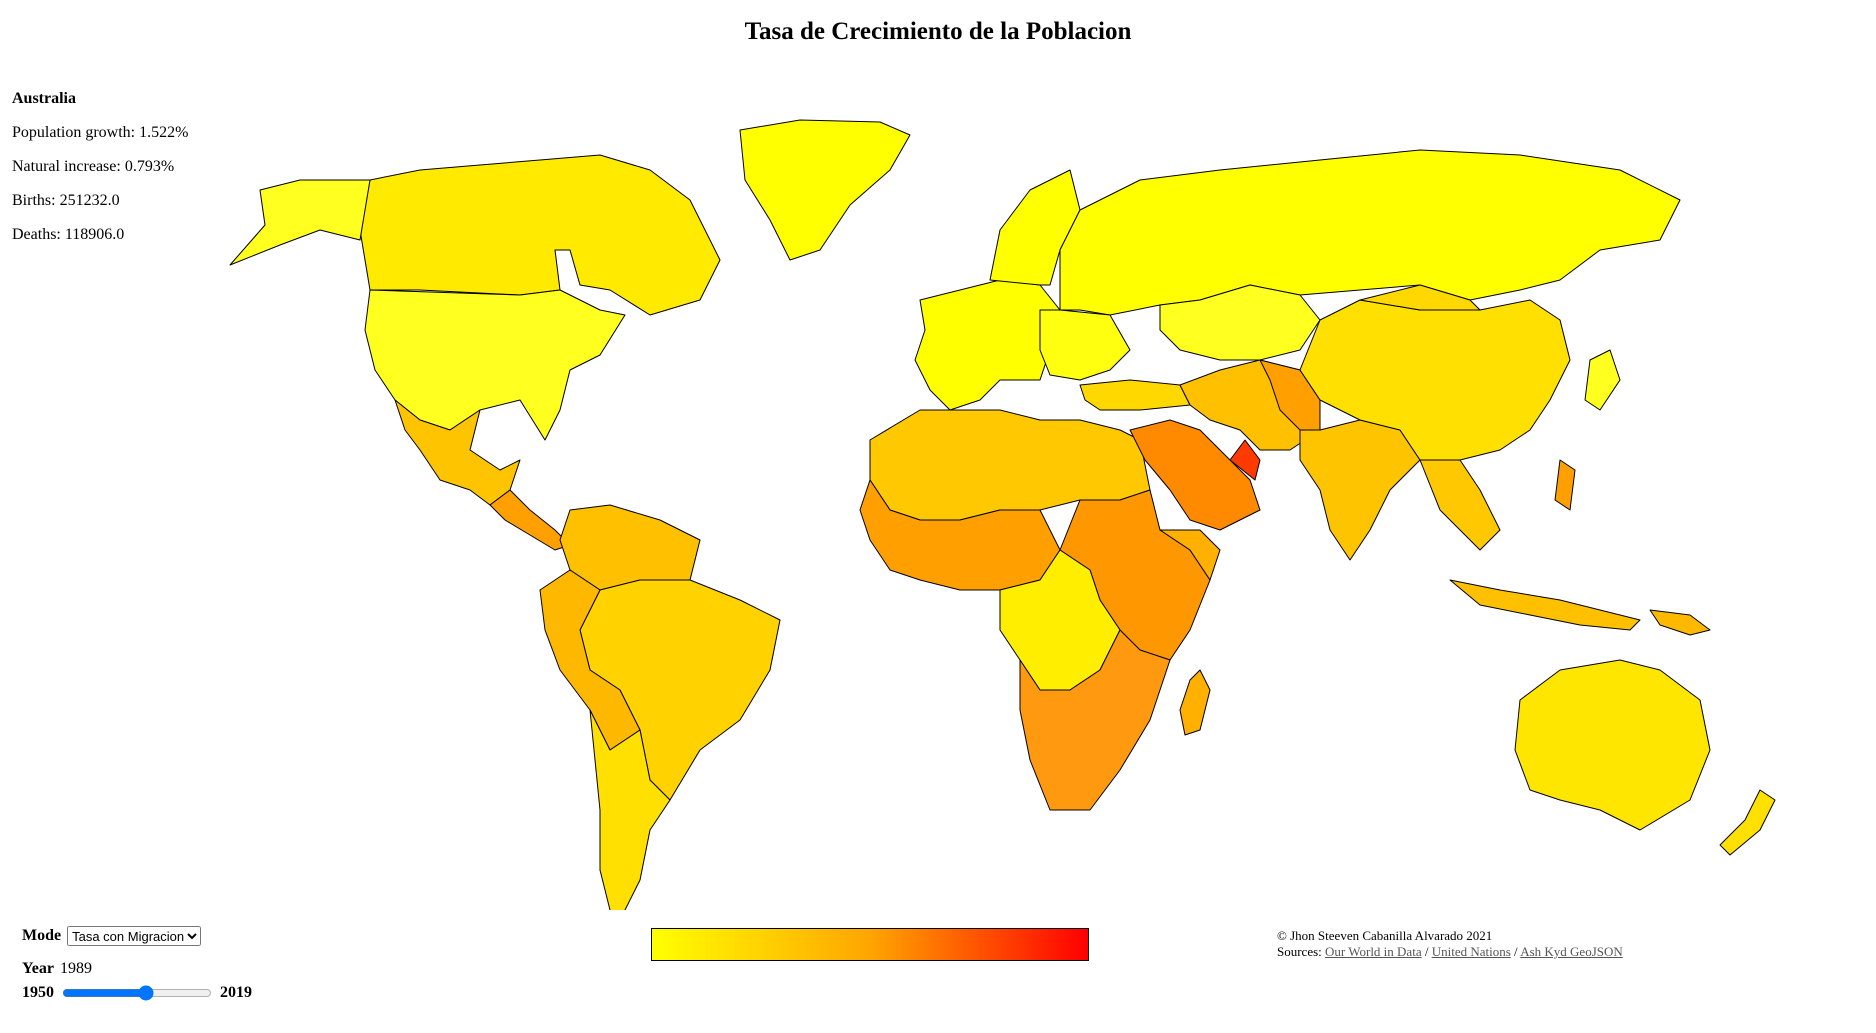 This screenshot has width=1876, height=1033. I want to click on population-growth-value: 1.522%, so click(164, 132).